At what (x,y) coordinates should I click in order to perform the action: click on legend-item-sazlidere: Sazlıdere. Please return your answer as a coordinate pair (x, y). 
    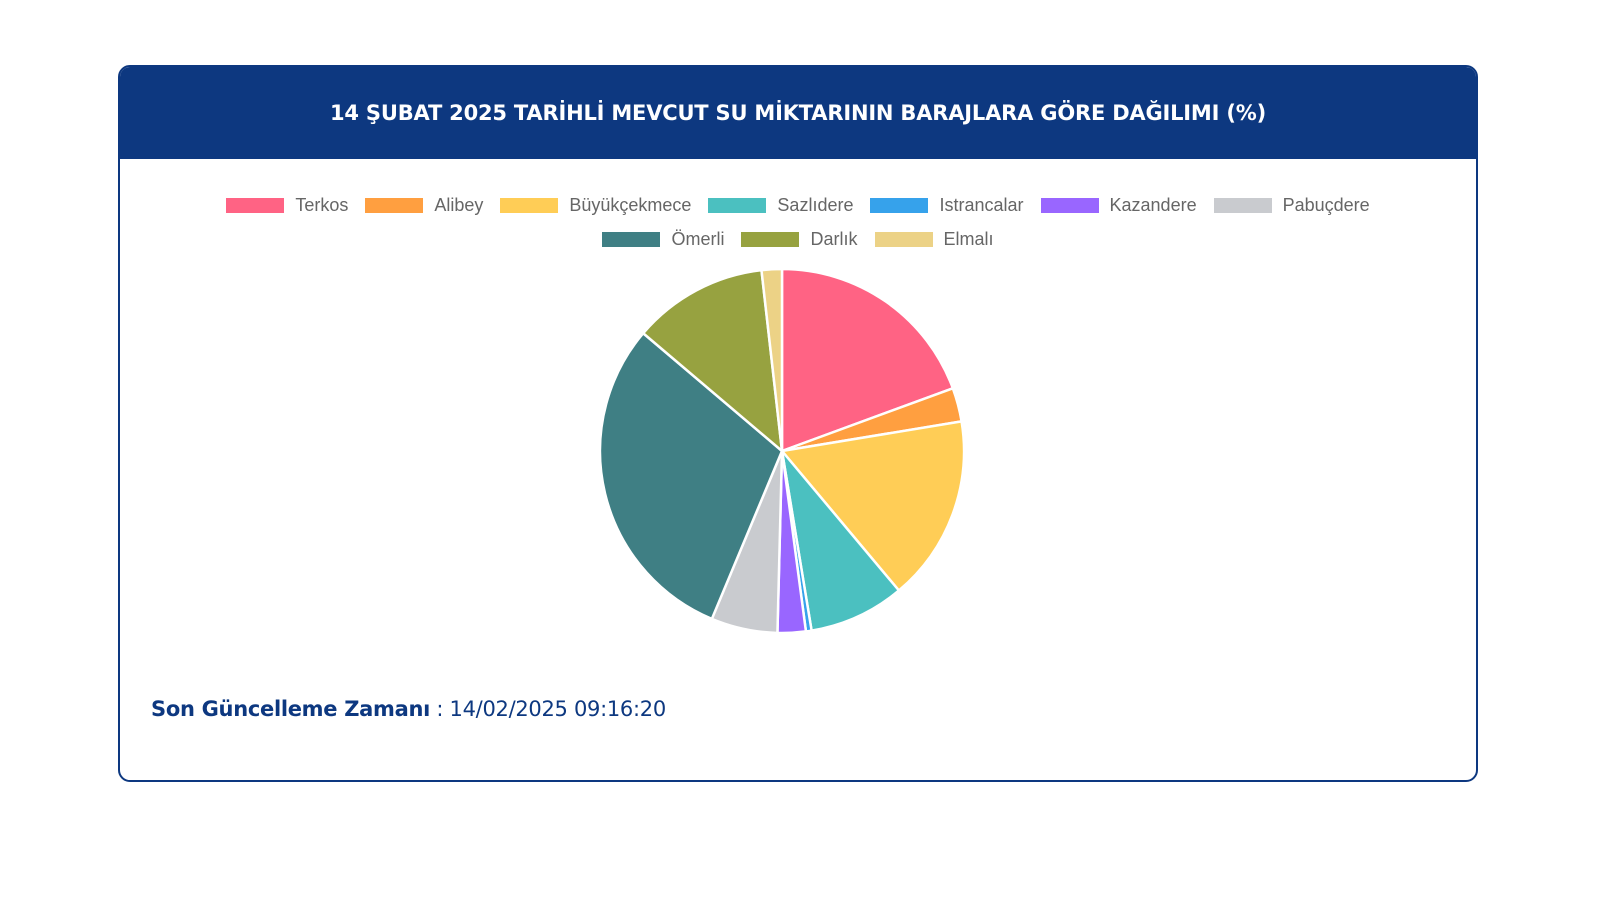
    Looking at the image, I should click on (780, 205).